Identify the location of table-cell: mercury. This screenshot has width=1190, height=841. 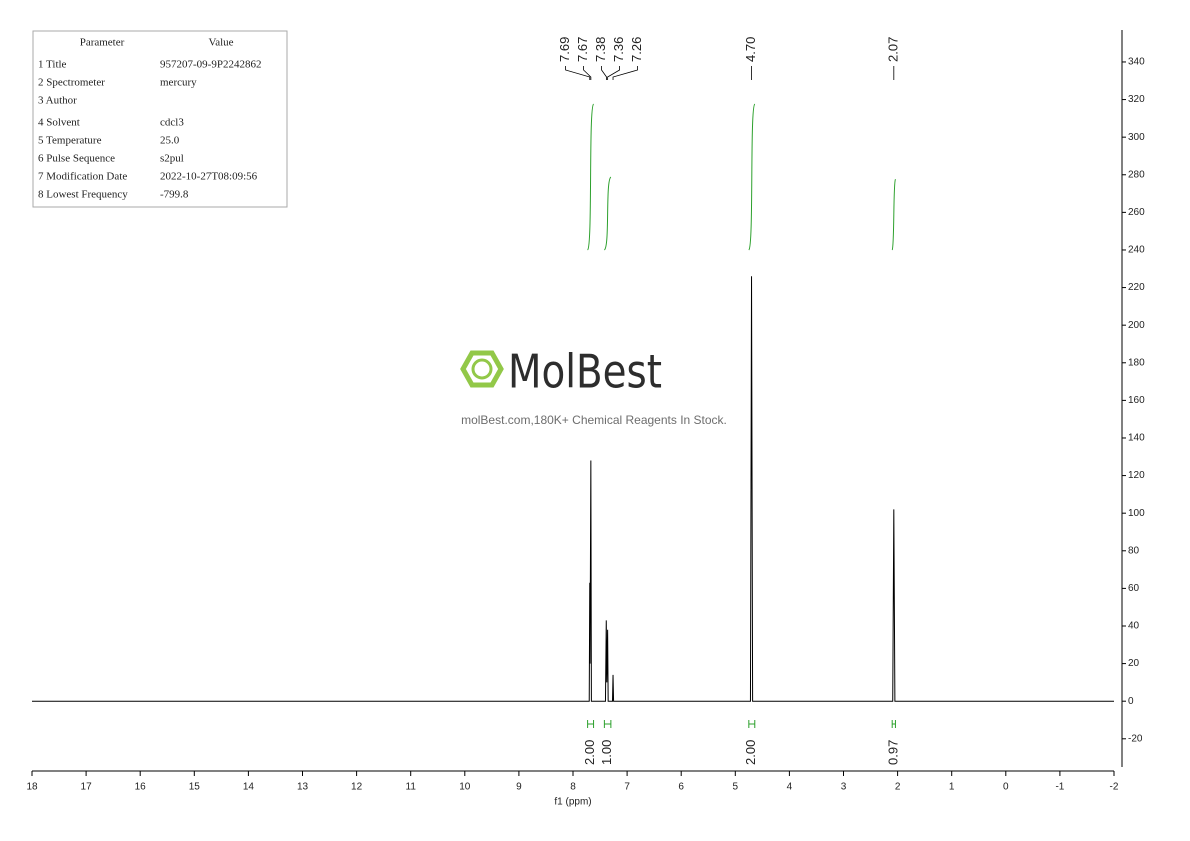
(178, 83).